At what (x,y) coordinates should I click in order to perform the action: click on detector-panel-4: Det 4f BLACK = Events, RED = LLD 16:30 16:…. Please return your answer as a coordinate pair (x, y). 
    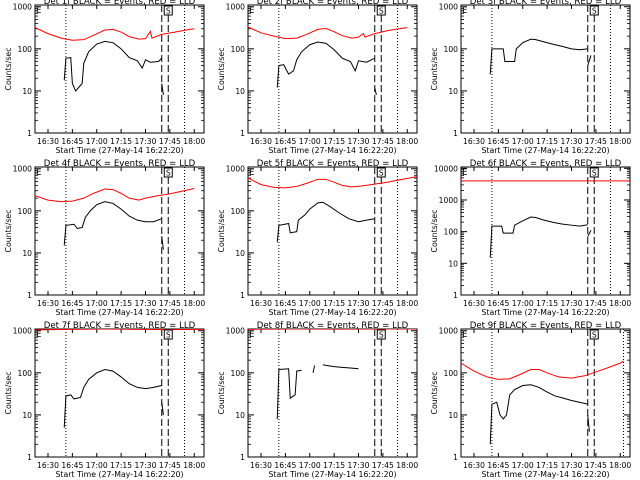
    Looking at the image, I should click on (104, 238).